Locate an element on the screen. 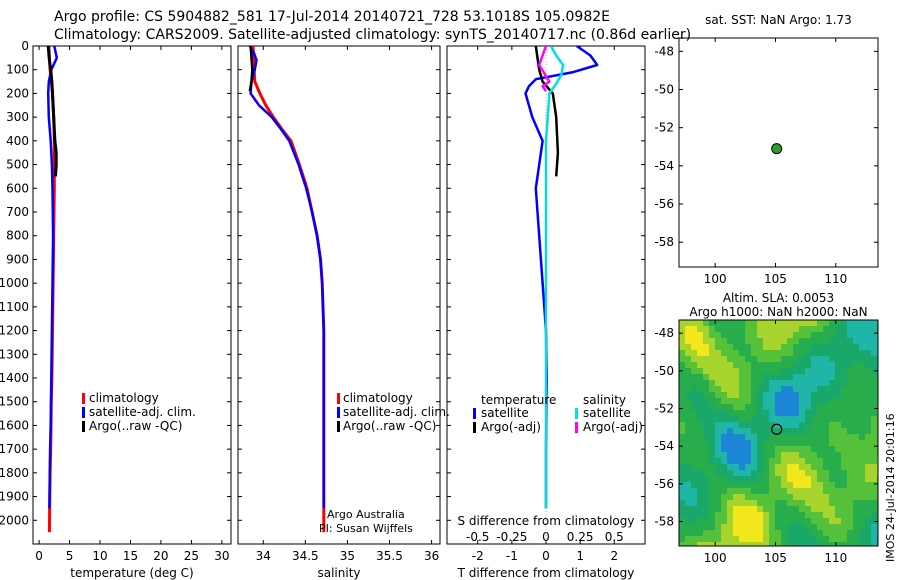  depth-tick-label: 1400 is located at coordinates (14, 378).